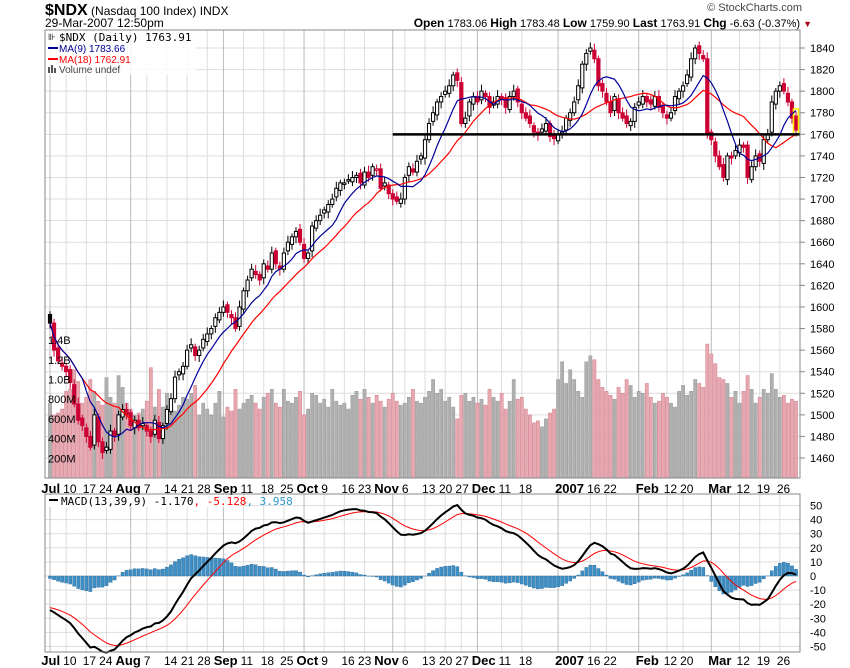 This screenshot has height=668, width=850. Describe the element at coordinates (62, 420) in the screenshot. I see `volume-tick-label: 600M` at that location.